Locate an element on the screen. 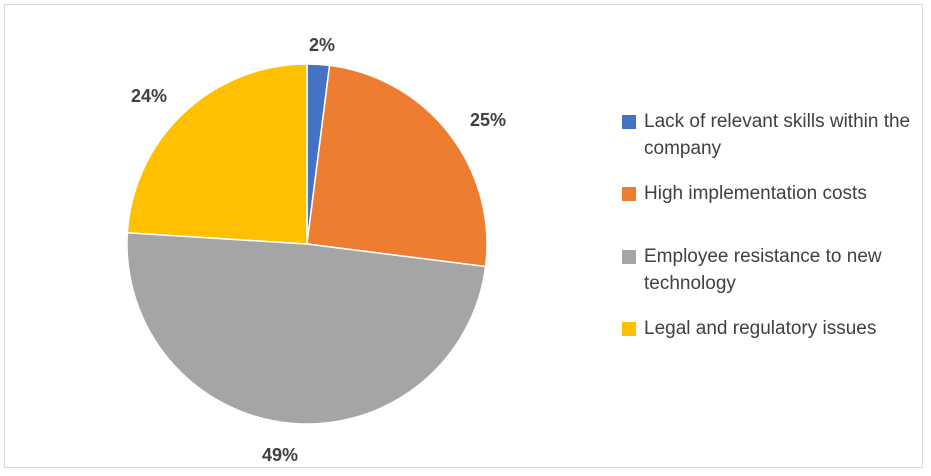 The width and height of the screenshot is (931, 476). legend-item-resistance: Employee resistance to new technology is located at coordinates (772, 270).